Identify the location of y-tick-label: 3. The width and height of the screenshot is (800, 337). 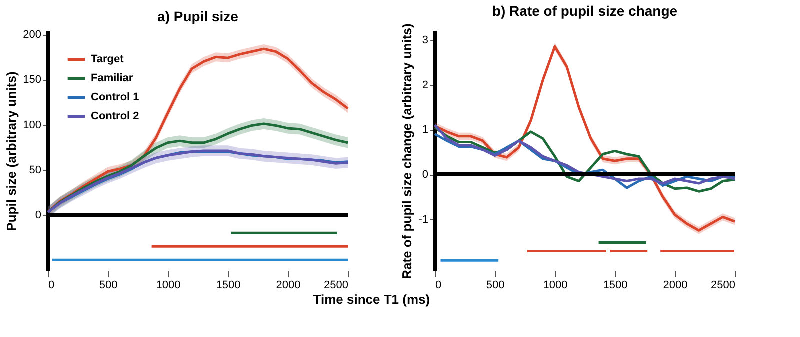
(425, 40).